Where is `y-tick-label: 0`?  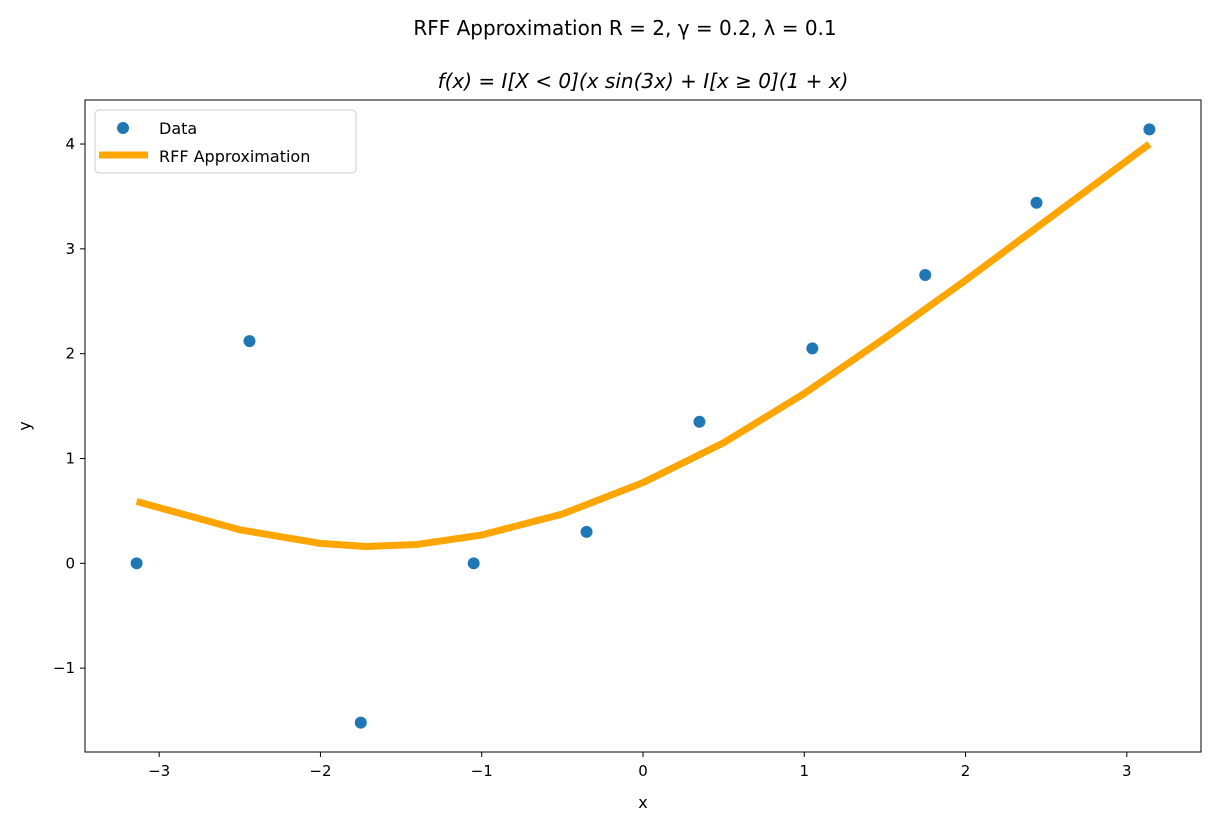
y-tick-label: 0 is located at coordinates (70, 563).